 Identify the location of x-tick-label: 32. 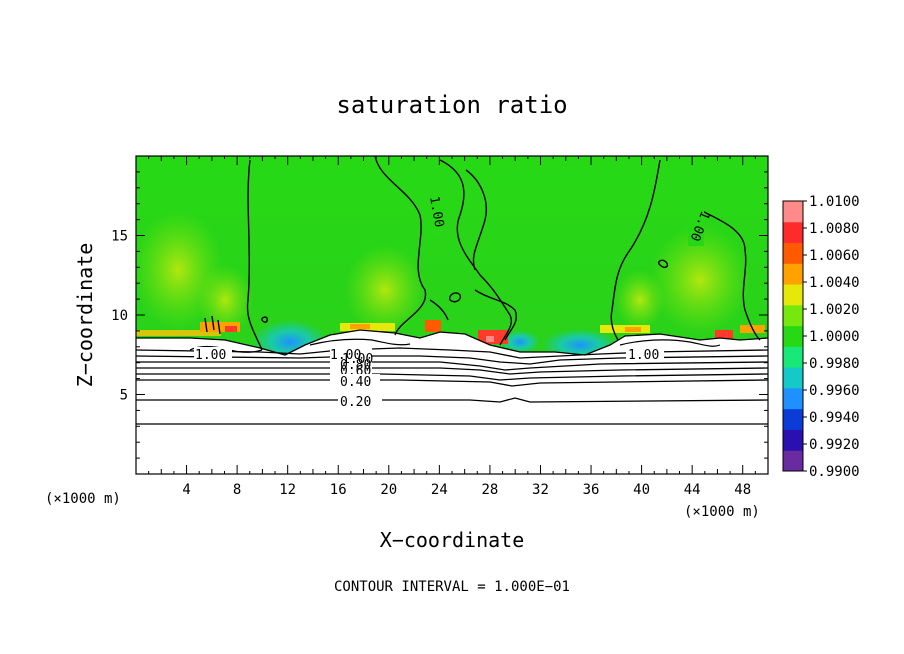
(540, 490).